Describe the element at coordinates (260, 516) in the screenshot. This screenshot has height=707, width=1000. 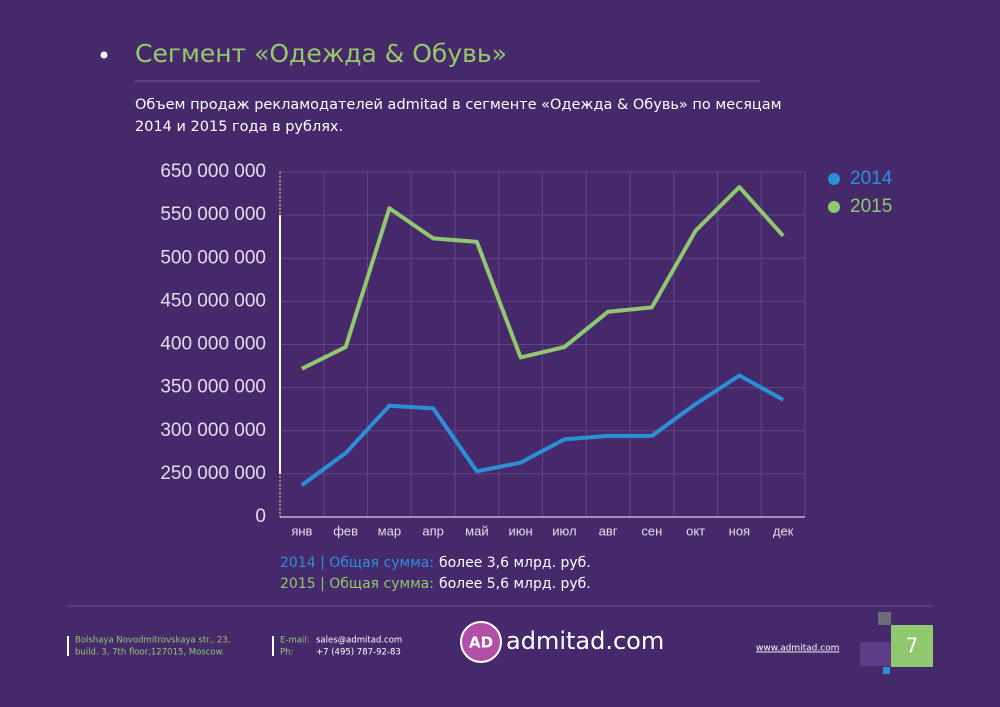
I see `y-tick-label: 0` at that location.